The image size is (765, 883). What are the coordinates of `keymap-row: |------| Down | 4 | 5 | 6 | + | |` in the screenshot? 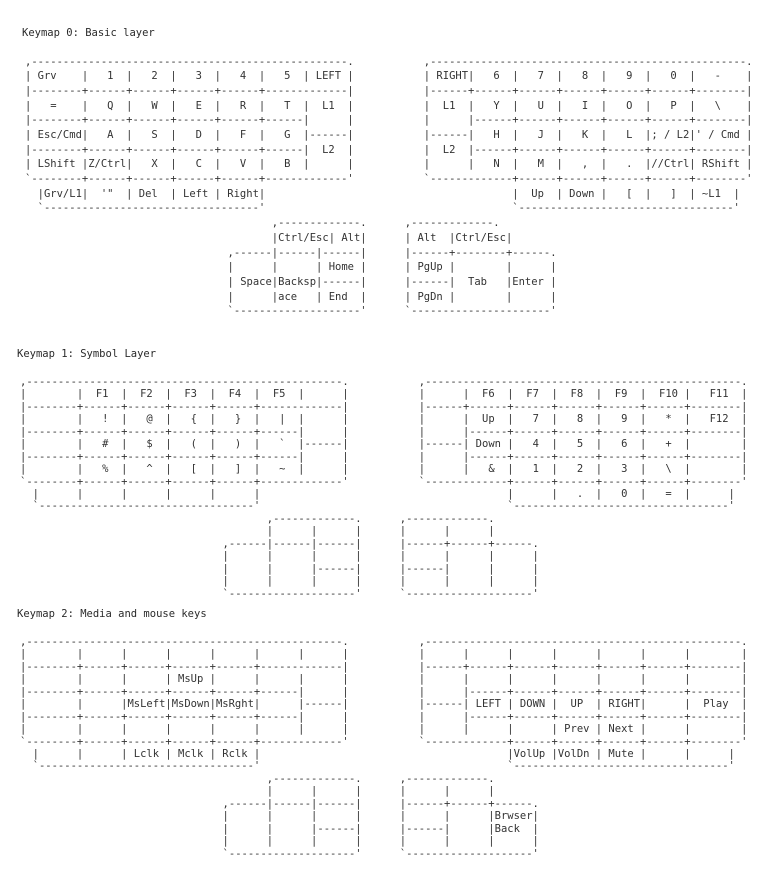 It's located at (583, 444).